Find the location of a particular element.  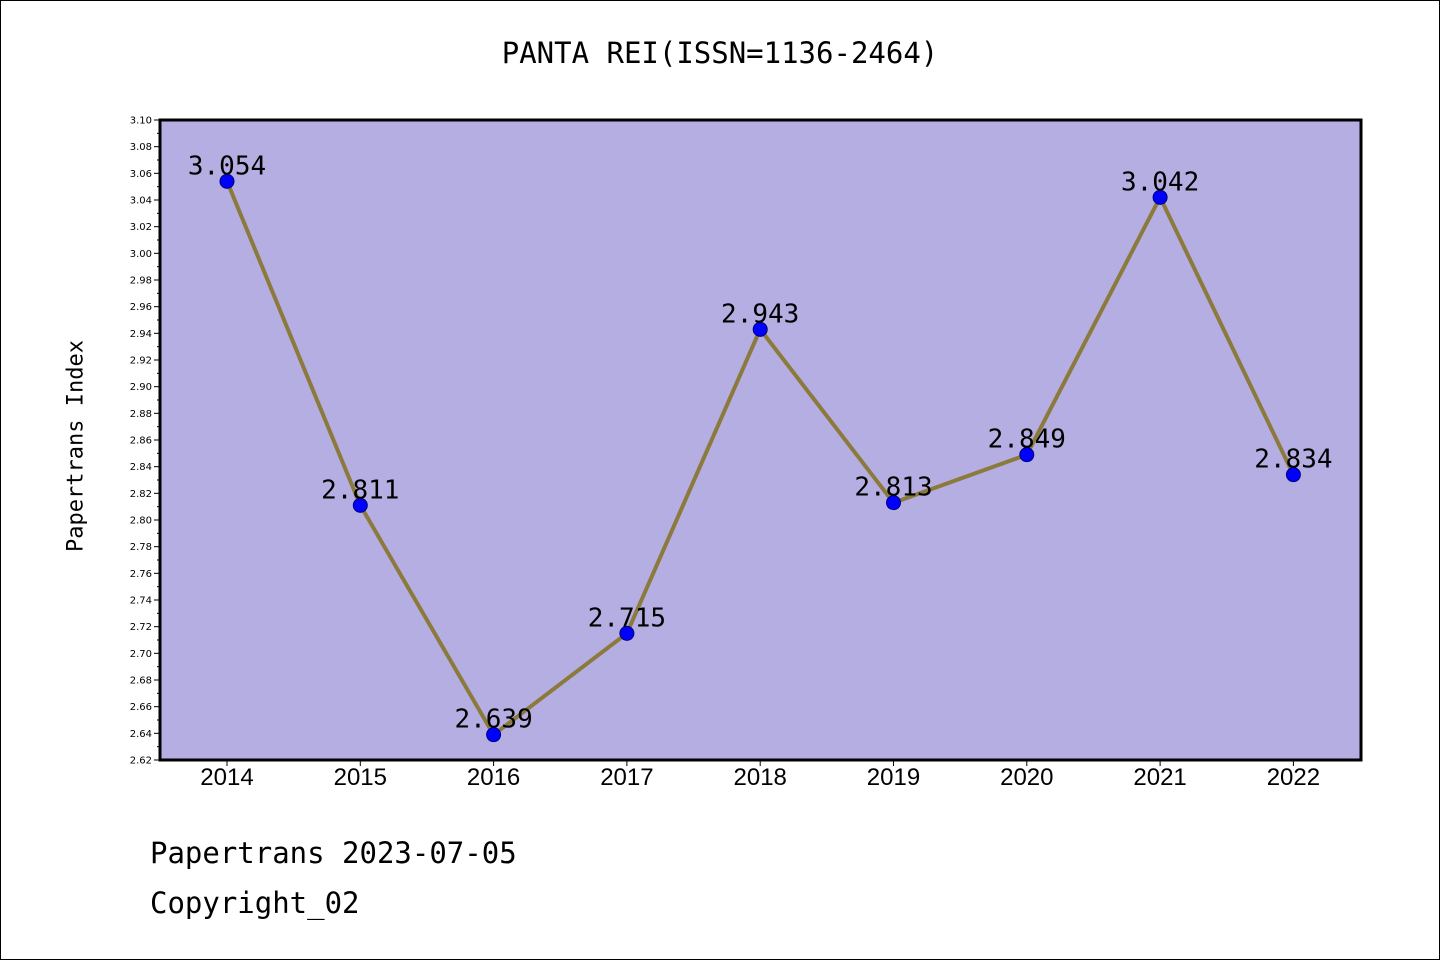

x-tick-label: 2016 is located at coordinates (493, 777).